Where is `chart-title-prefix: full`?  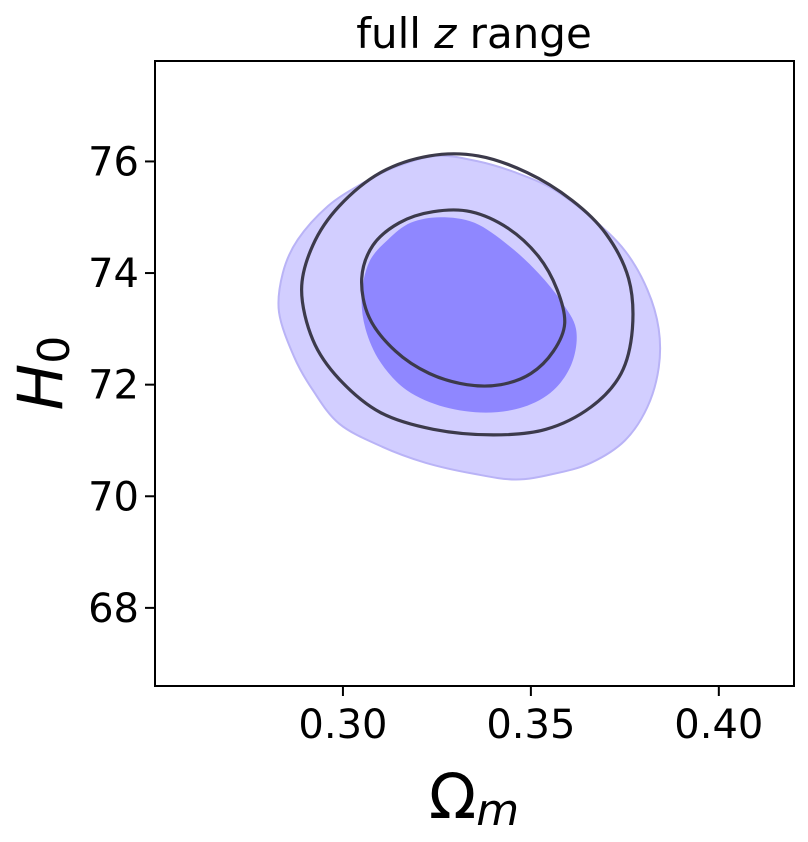
chart-title-prefix: full is located at coordinates (395, 33).